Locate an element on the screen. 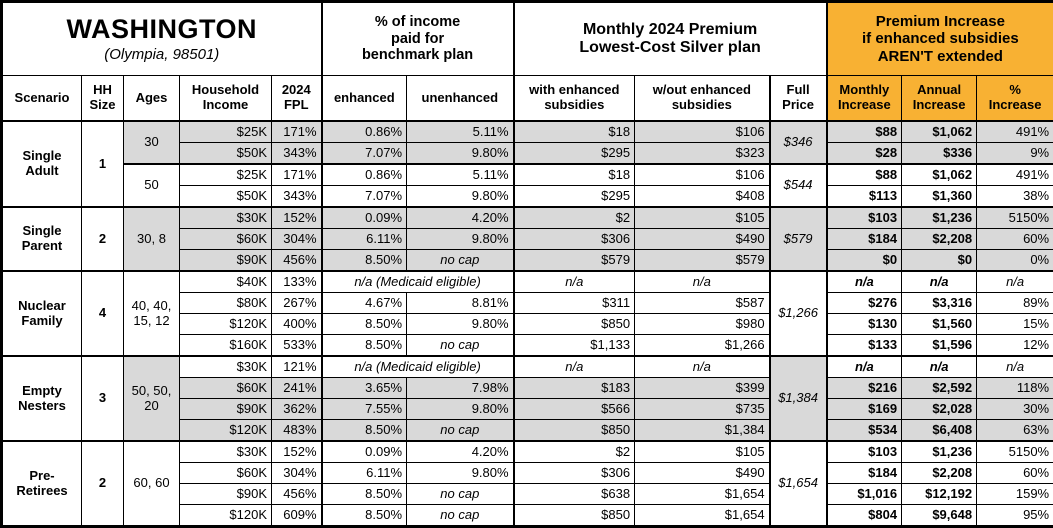 The image size is (1053, 528). fpl-cell: 171% is located at coordinates (297, 175).